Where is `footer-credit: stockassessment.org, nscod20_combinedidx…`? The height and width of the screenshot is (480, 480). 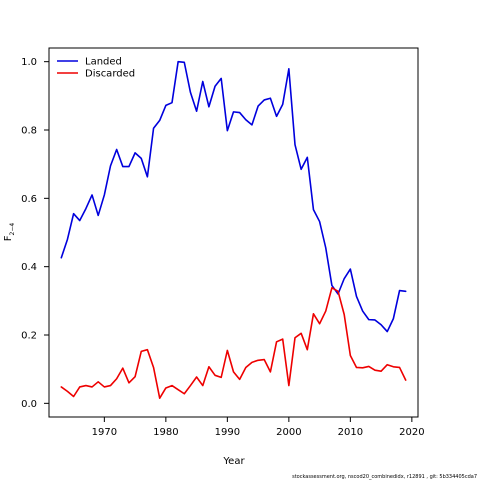
footer-credit: stockassessment.org, nscod20_combinedidx… is located at coordinates (384, 477).